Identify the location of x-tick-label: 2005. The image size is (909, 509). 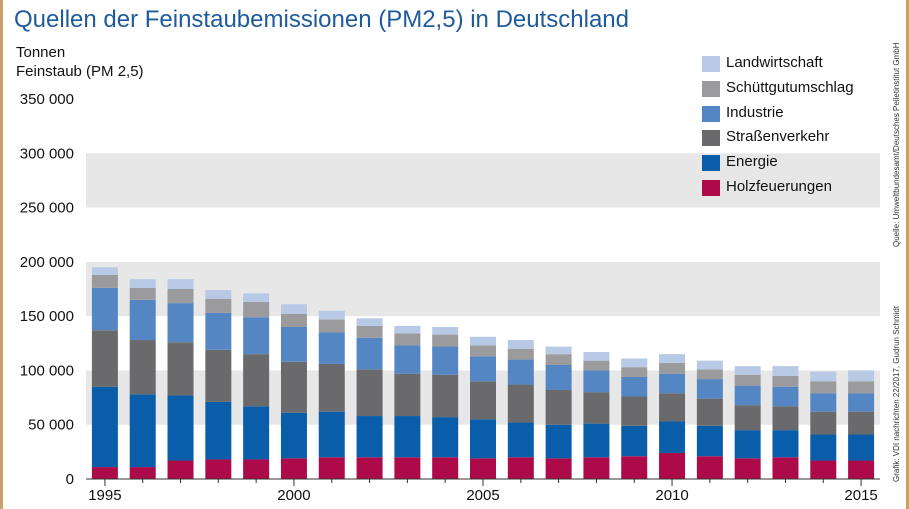
(482, 495).